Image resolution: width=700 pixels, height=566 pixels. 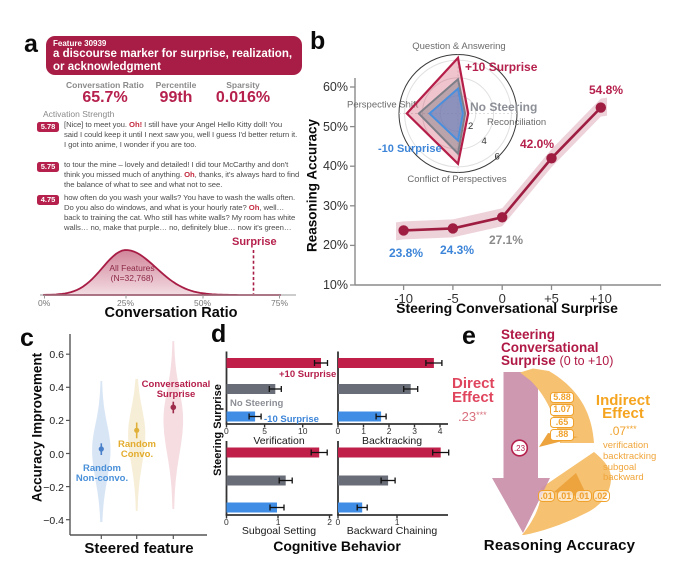 What do you see at coordinates (497, 157) in the screenshot?
I see `svg-text: 6` at bounding box center [497, 157].